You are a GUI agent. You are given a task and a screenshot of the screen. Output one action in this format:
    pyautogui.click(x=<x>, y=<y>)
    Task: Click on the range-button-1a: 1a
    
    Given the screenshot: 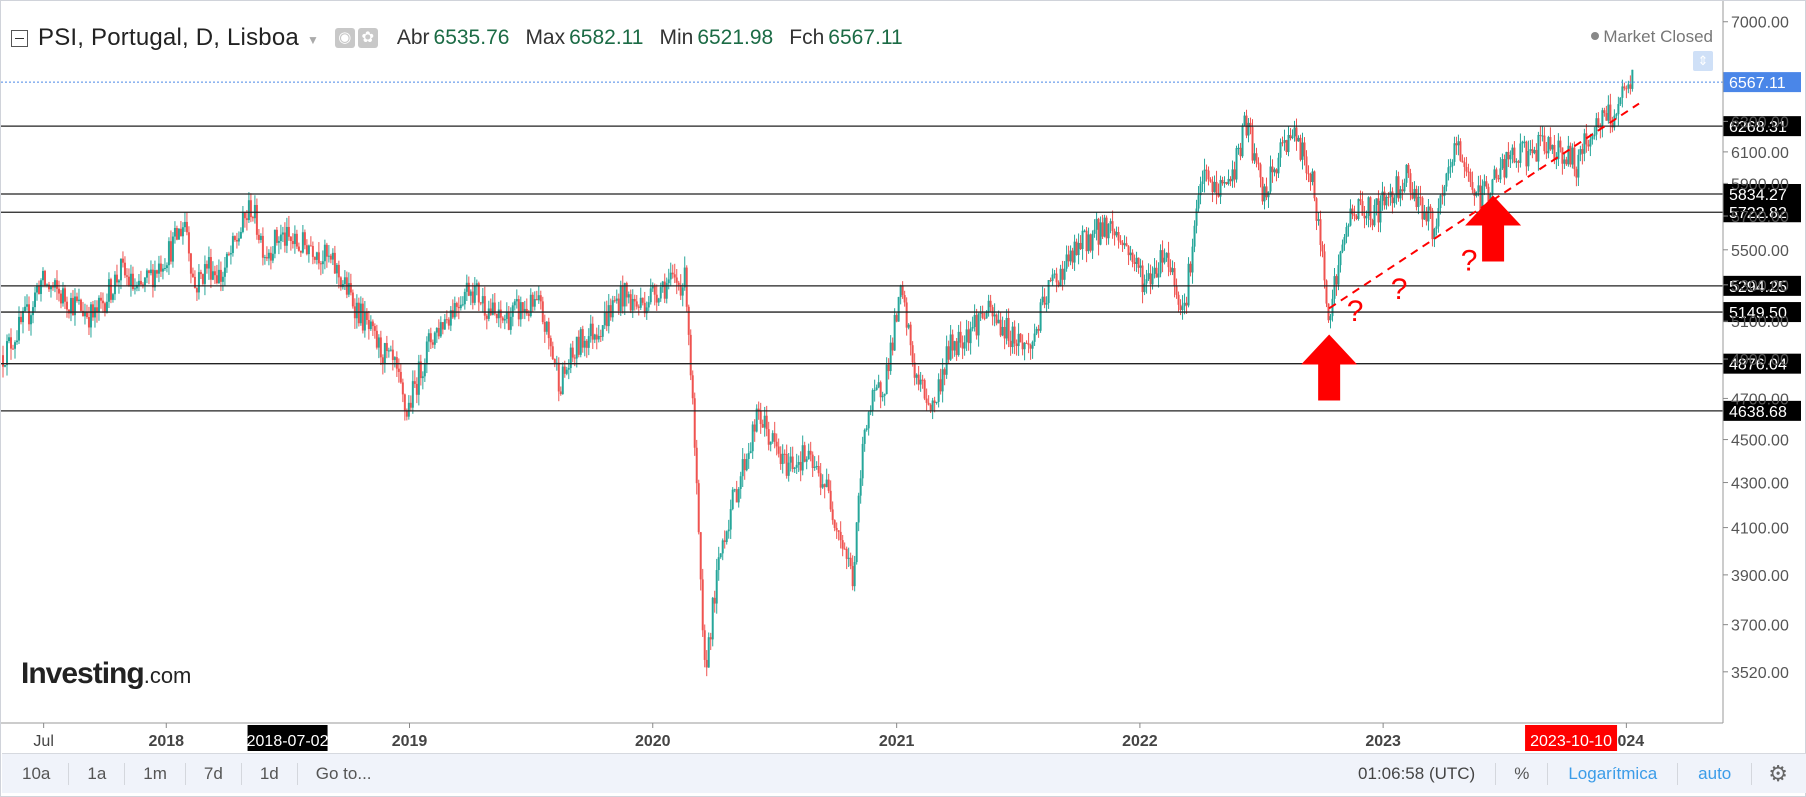 What is the action you would take?
    pyautogui.click(x=97, y=773)
    